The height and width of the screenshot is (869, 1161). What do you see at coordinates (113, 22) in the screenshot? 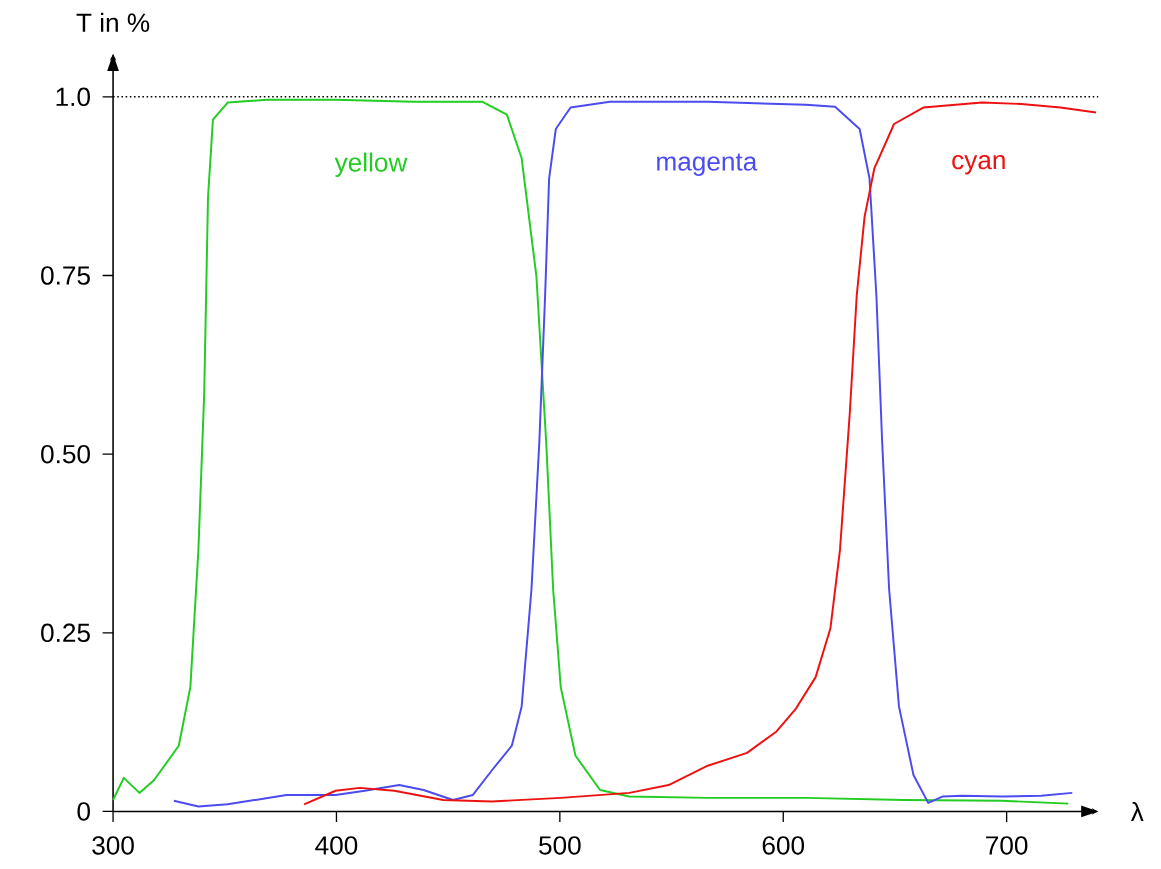
I see `y-axis-title: T in %` at bounding box center [113, 22].